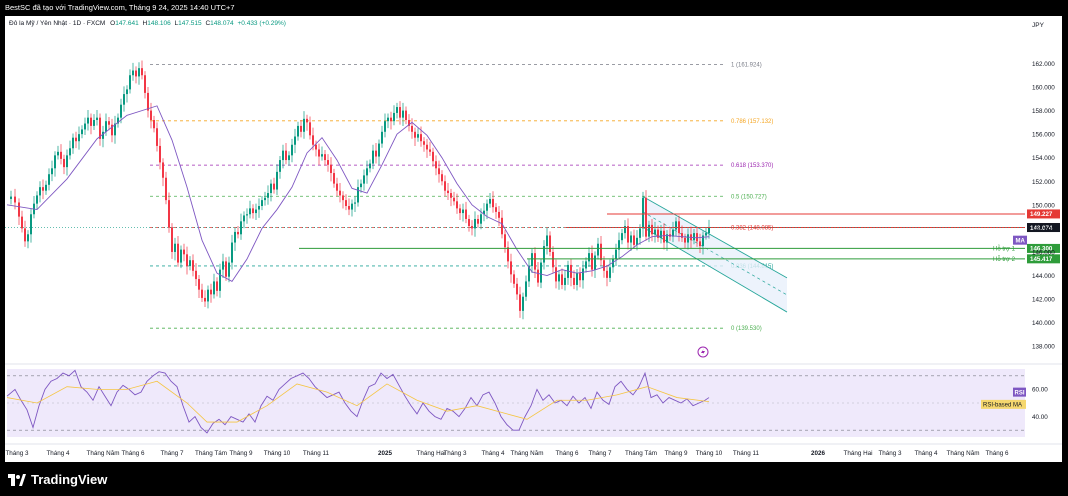 This screenshot has width=1068, height=496. I want to click on time-tick-label: Tháng Tám, so click(211, 453).